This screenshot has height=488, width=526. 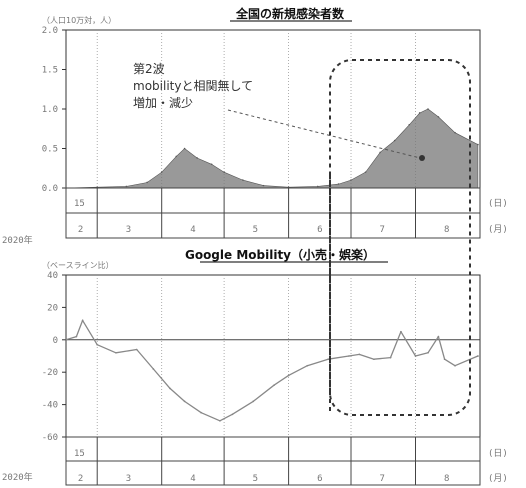 What do you see at coordinates (192, 479) in the screenshot?
I see `bottom-month-label: 4` at bounding box center [192, 479].